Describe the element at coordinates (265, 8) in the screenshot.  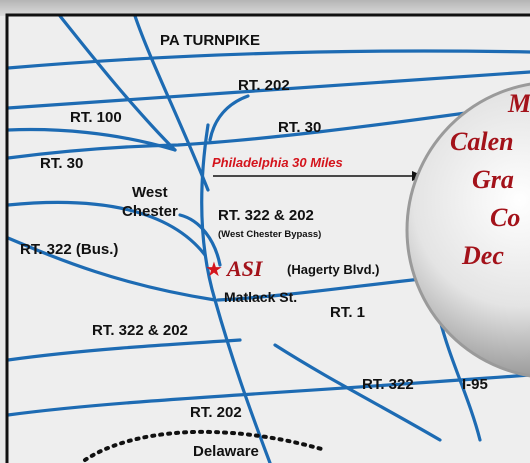
I see `top-band` at that location.